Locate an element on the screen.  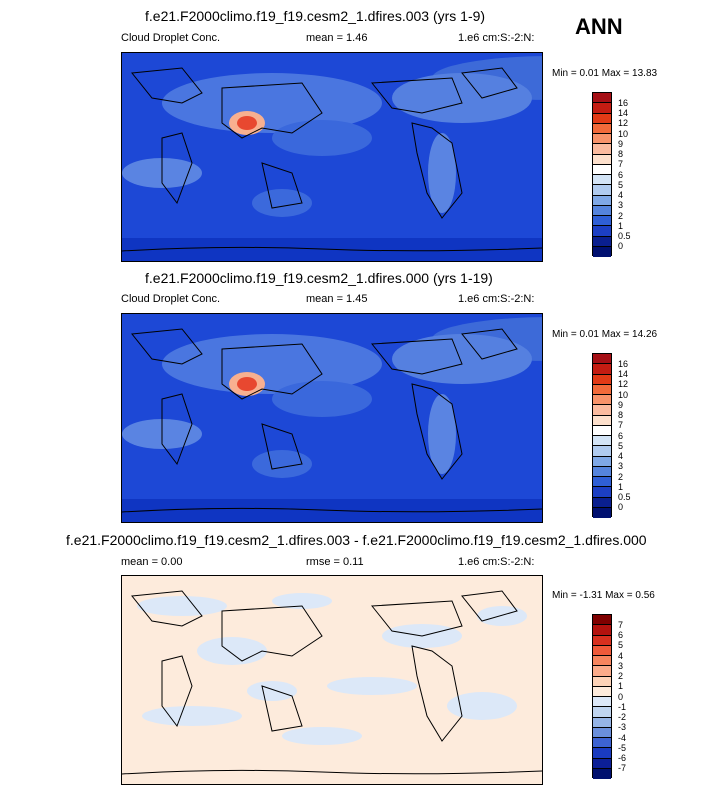
panel1-level-11: 2 is located at coordinates (621, 216).